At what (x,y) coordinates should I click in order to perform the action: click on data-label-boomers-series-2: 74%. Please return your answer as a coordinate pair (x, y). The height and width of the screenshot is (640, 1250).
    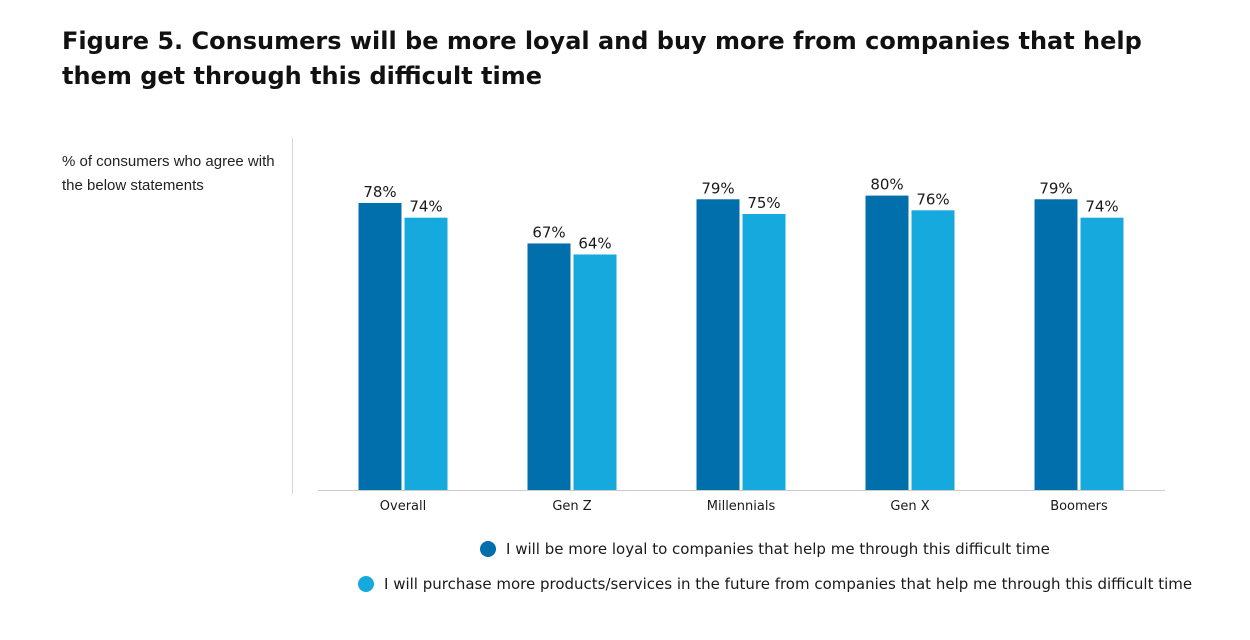
    Looking at the image, I should click on (1101, 207).